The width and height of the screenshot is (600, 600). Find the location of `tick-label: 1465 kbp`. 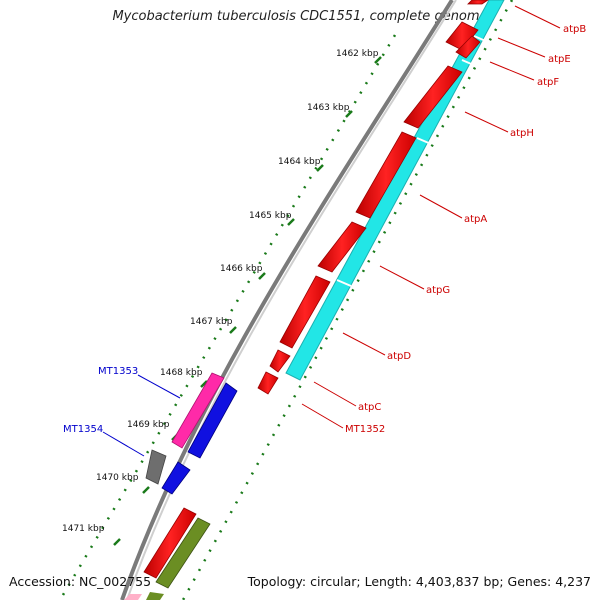

tick-label: 1465 kbp is located at coordinates (270, 216).